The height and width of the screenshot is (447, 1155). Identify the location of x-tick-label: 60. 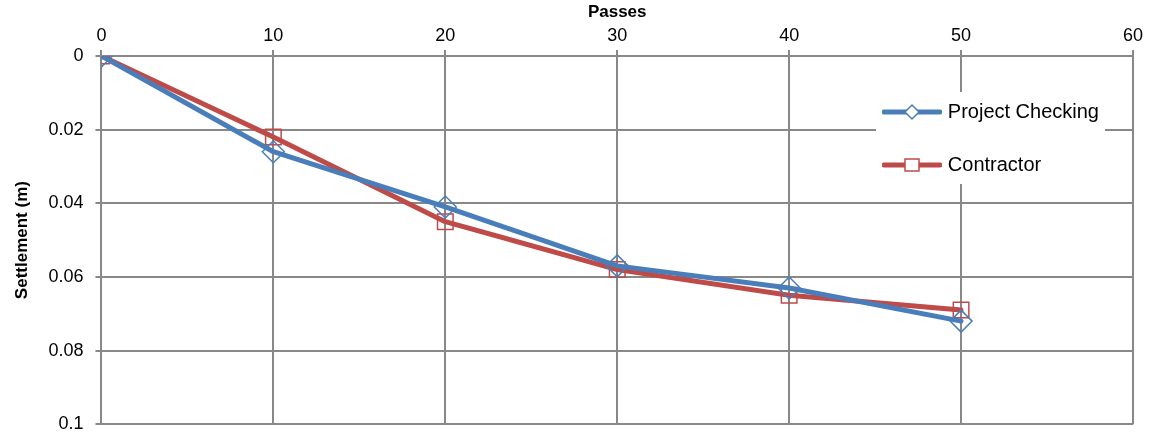
(1133, 35).